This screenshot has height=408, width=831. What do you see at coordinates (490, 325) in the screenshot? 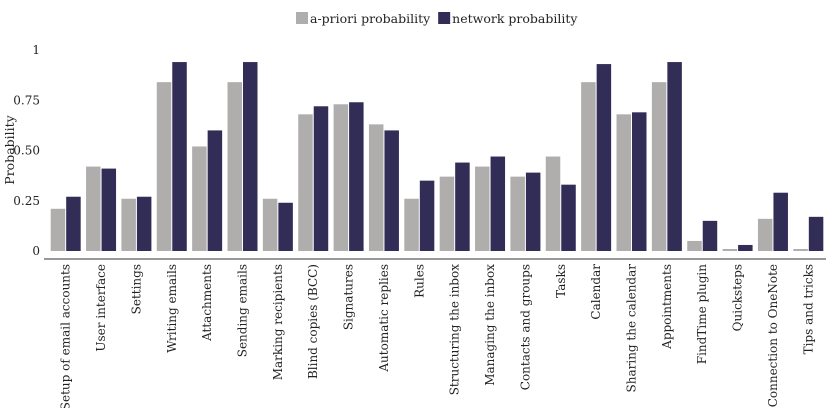
I see `x-tick-label: Managing the inbox` at bounding box center [490, 325].